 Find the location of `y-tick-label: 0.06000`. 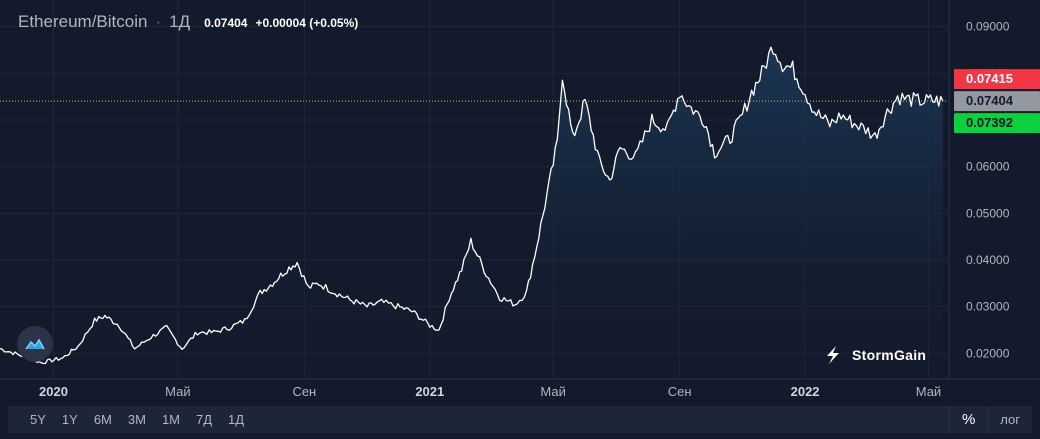

y-tick-label: 0.06000 is located at coordinates (988, 167).